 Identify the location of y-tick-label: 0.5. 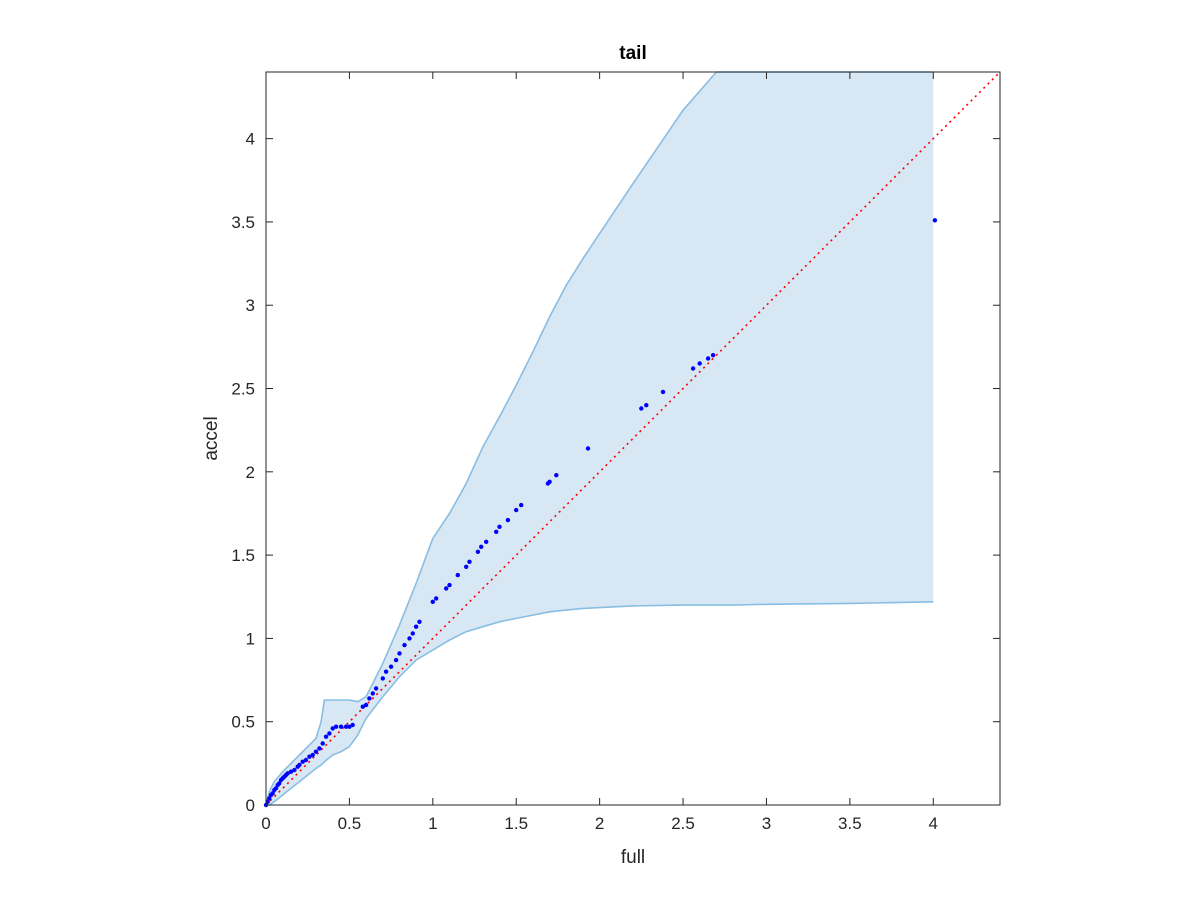
(243, 722).